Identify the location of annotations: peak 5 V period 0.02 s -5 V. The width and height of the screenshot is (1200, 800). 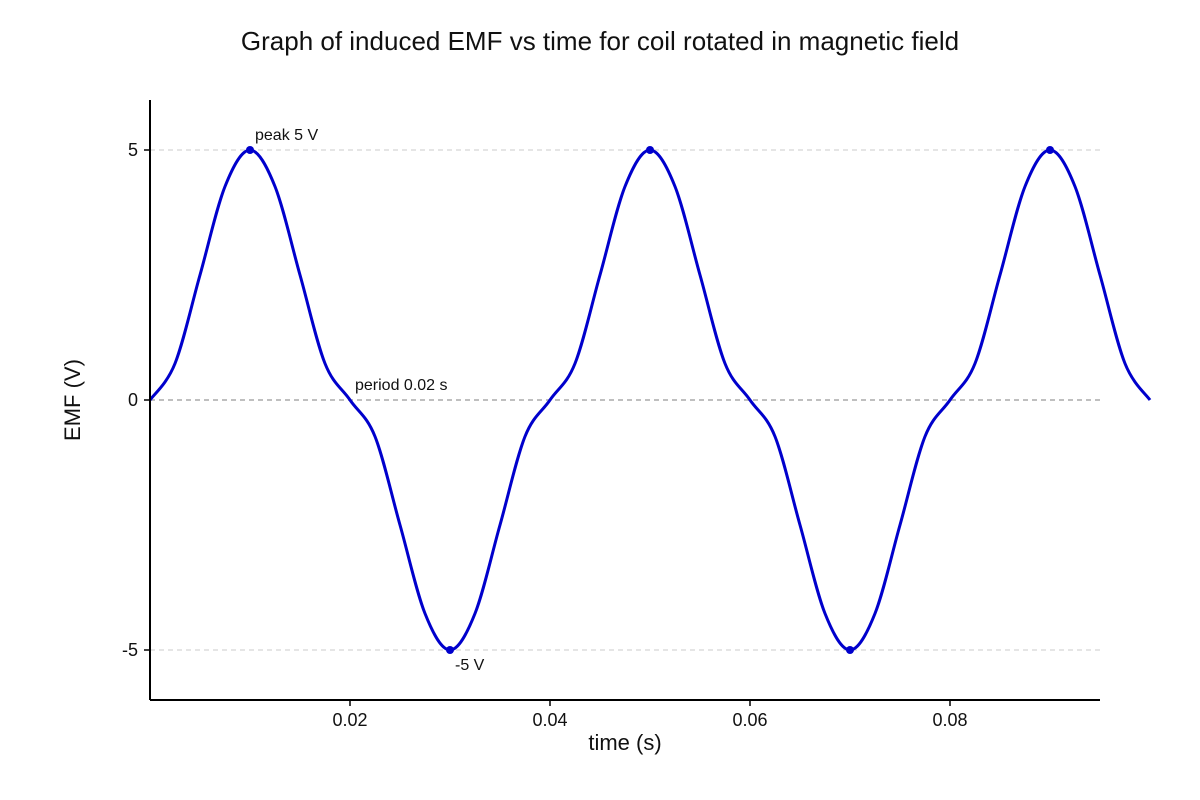
(370, 400).